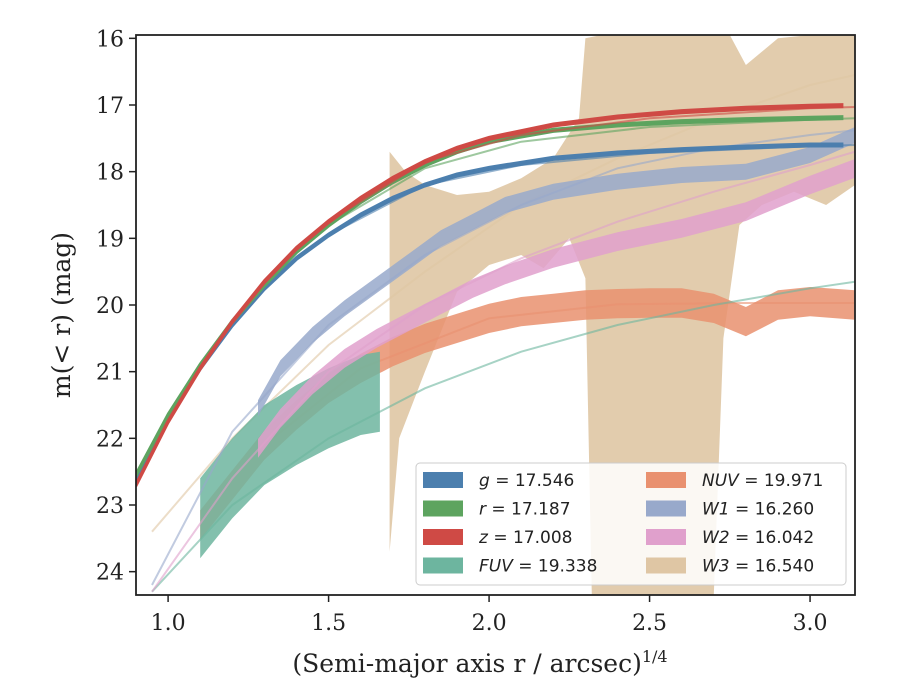 The height and width of the screenshot is (700, 900). Describe the element at coordinates (758, 510) in the screenshot. I see `legend-label: W1 = 16.260` at that location.